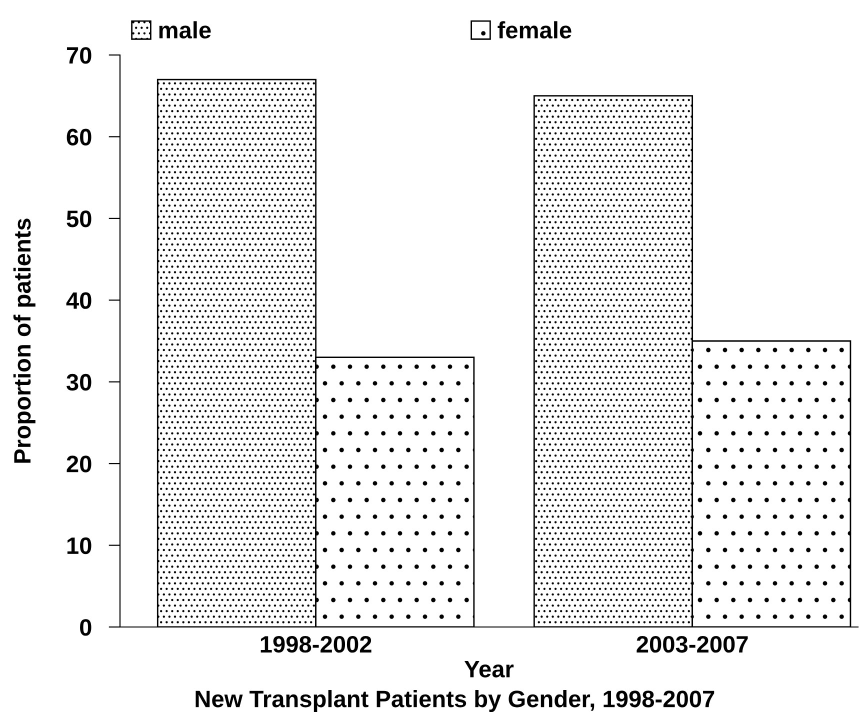  Describe the element at coordinates (535, 30) in the screenshot. I see `legend-label: female` at that location.